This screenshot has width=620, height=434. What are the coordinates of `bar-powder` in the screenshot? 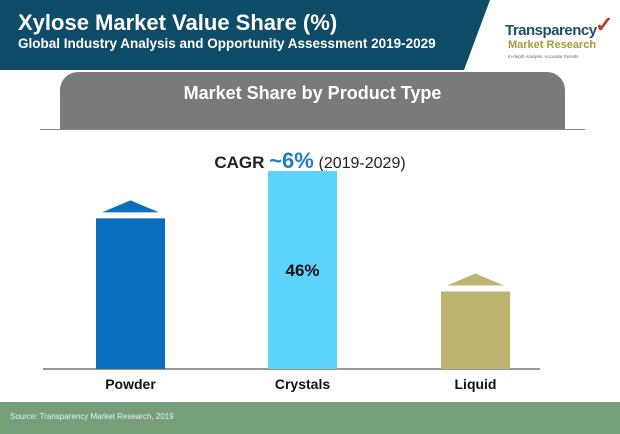 It's located at (130, 293).